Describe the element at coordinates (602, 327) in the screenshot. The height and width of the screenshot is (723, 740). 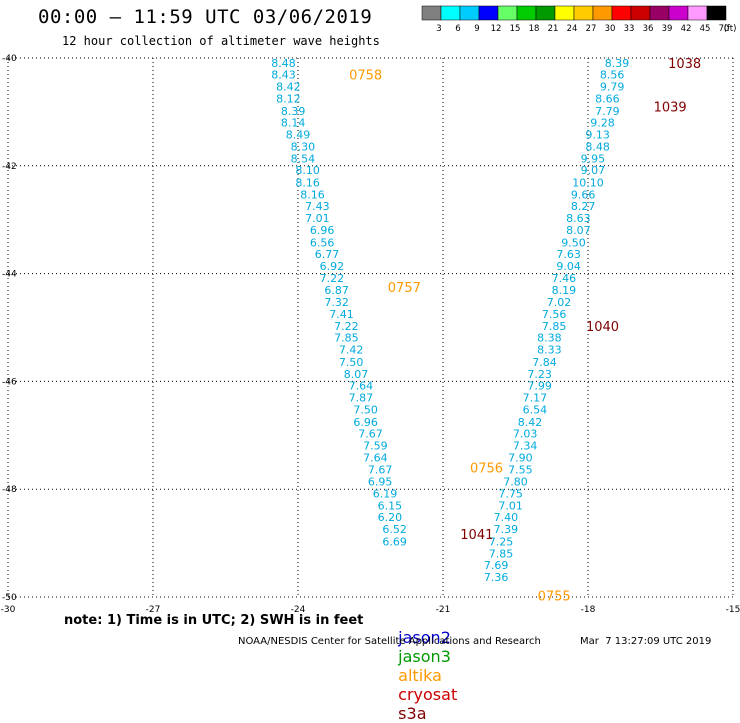
I see `pass-time-label: 1040` at that location.